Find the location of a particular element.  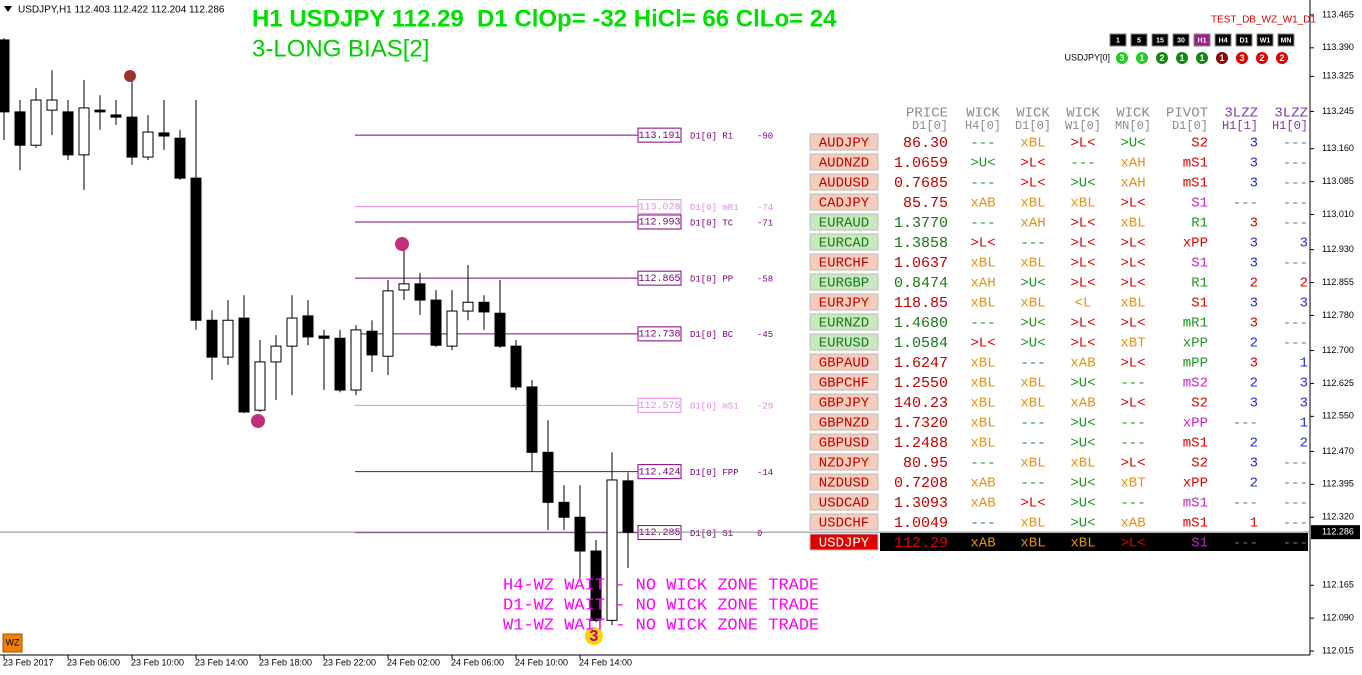

symbol: GBPCHF is located at coordinates (844, 384).